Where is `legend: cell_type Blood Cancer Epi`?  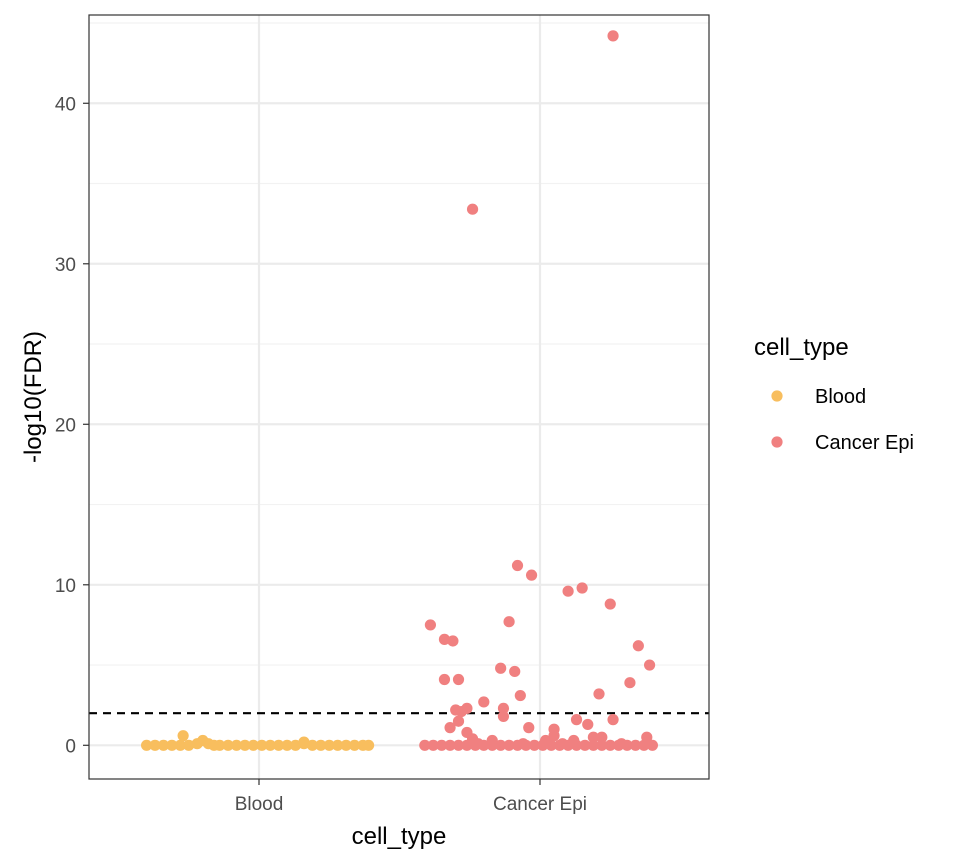
legend: cell_type Blood Cancer Epi is located at coordinates (834, 394).